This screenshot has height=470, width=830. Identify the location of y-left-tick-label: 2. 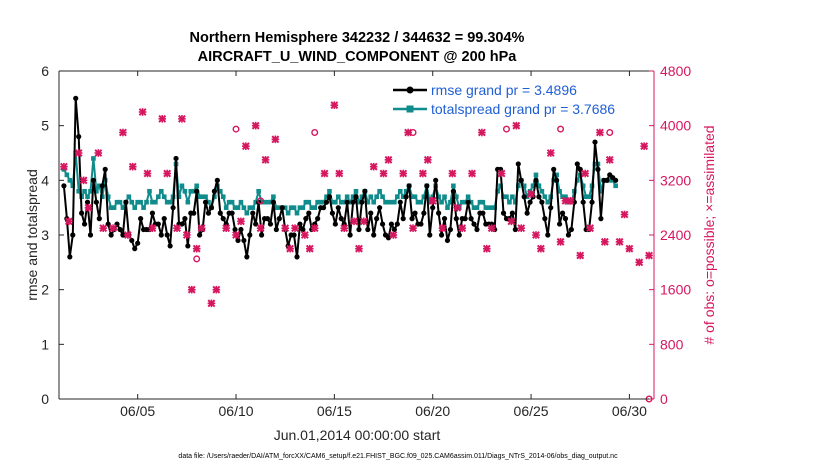
(45, 290).